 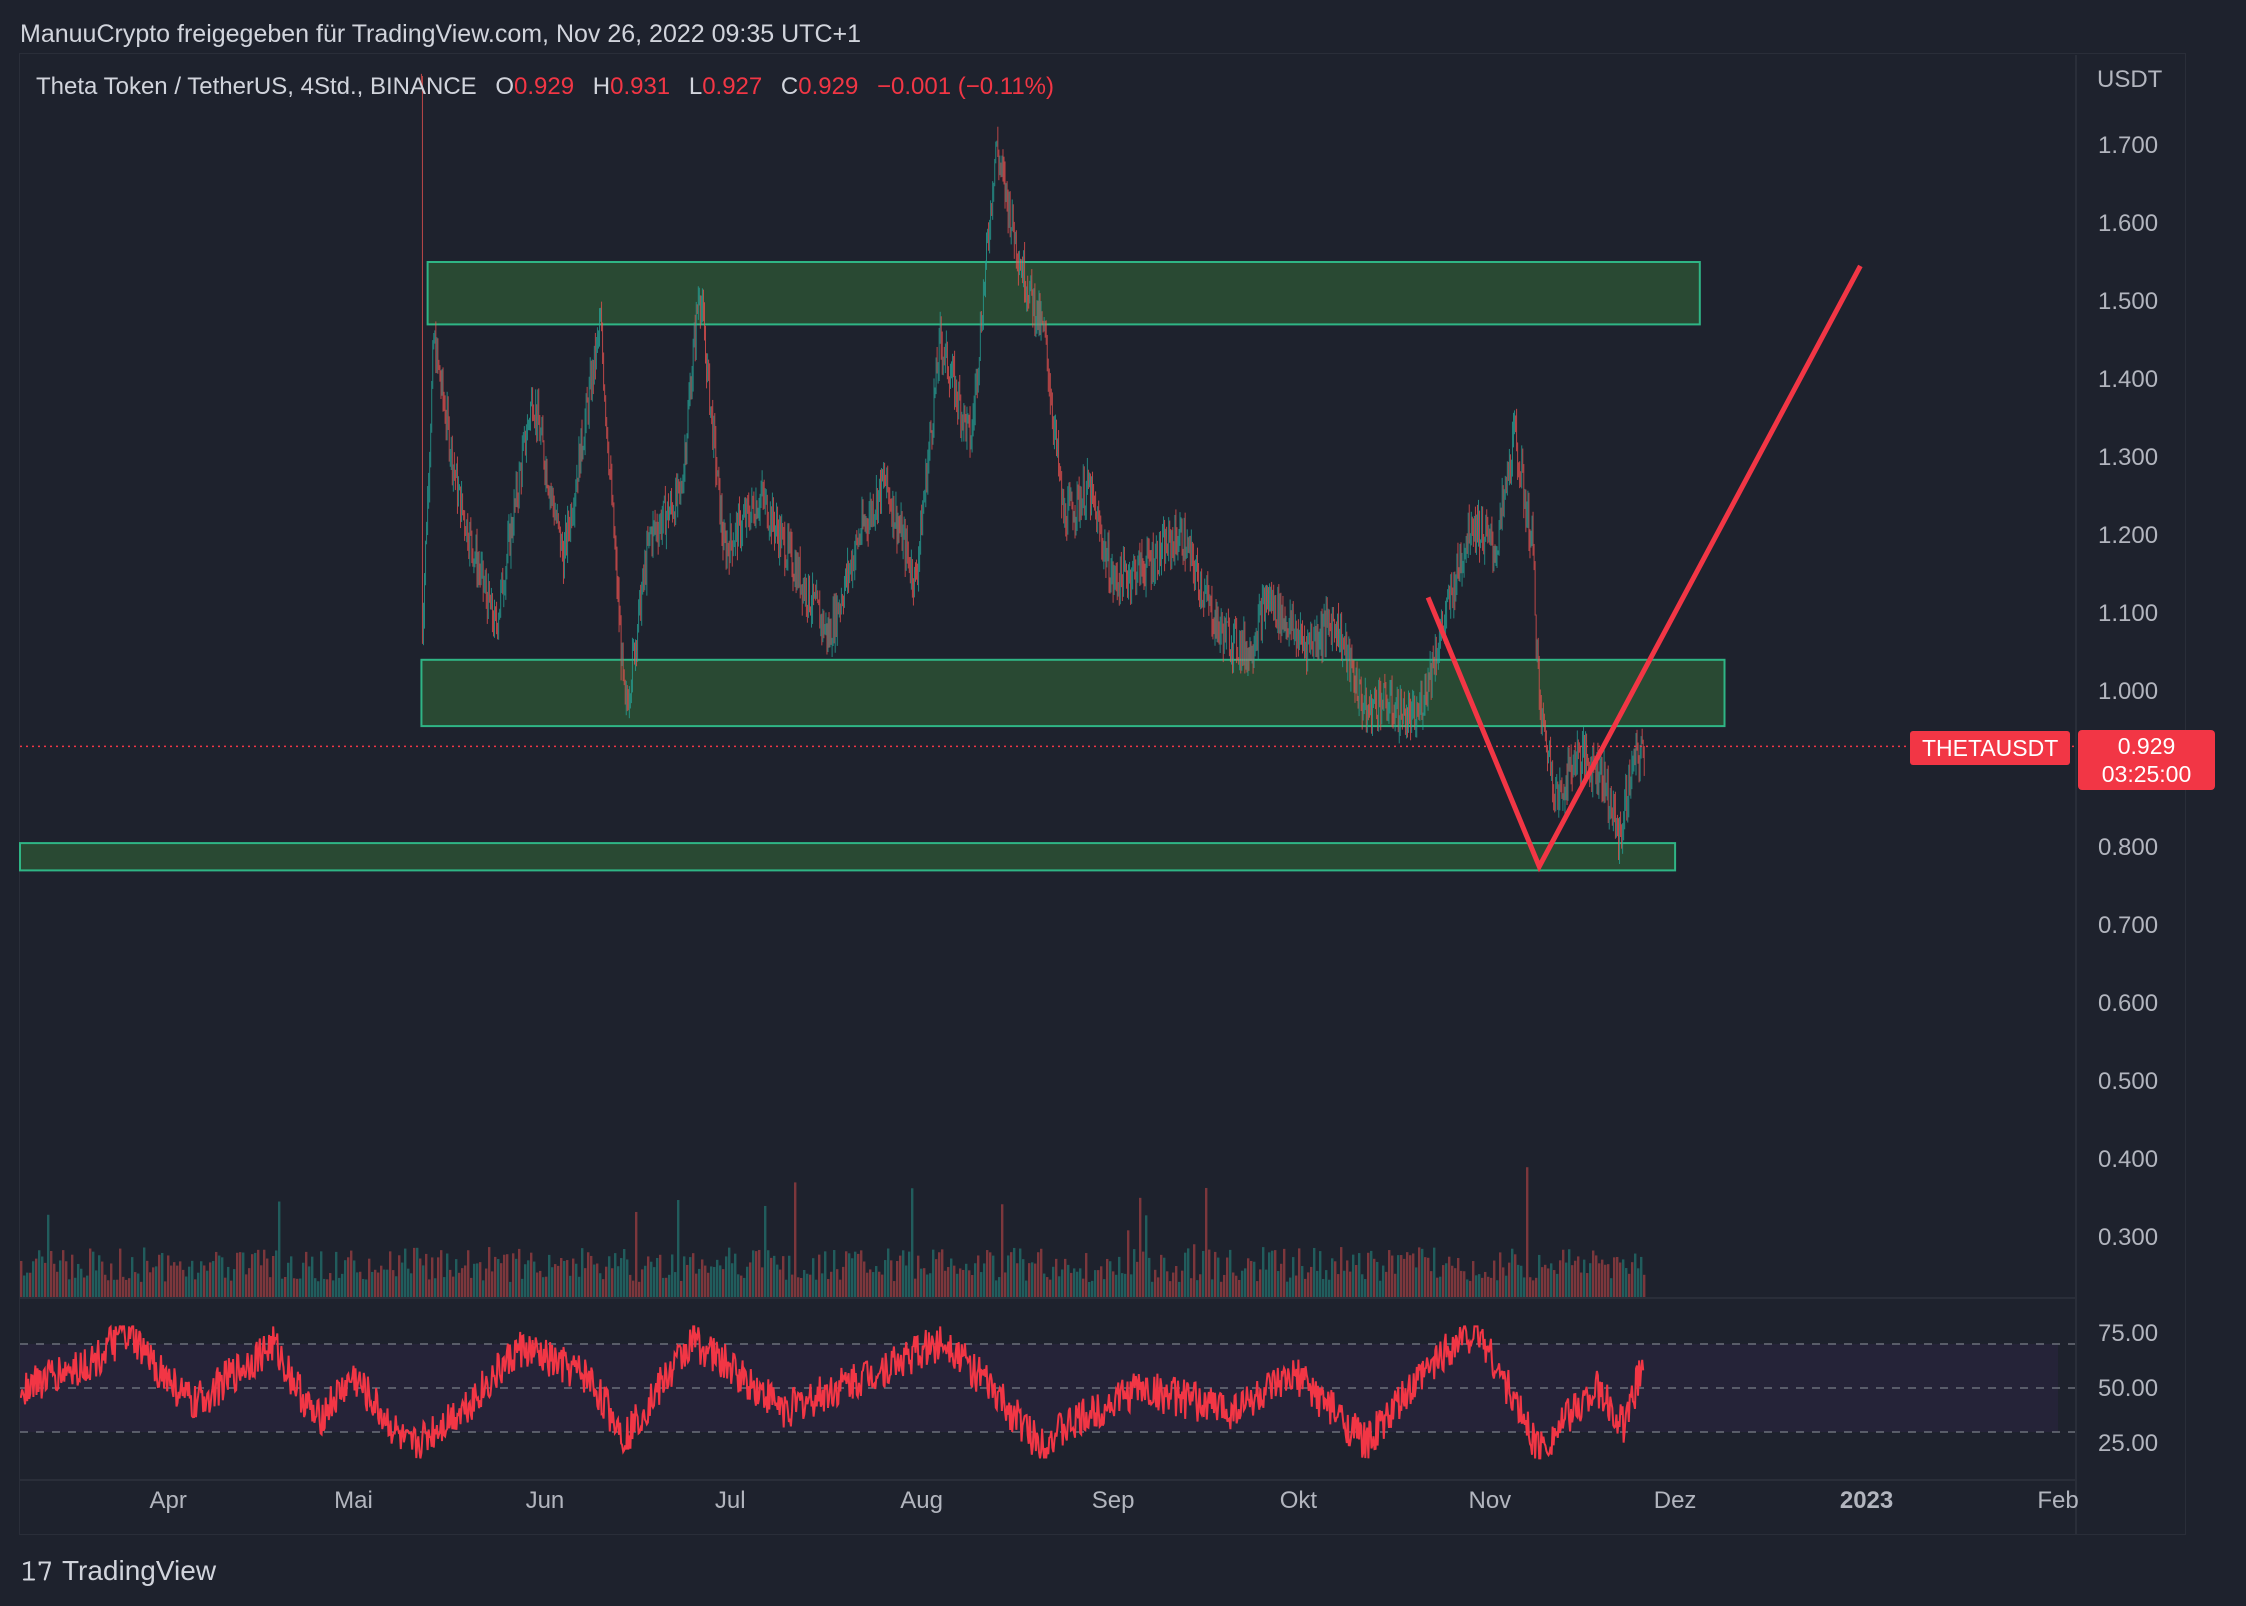 What do you see at coordinates (545, 1500) in the screenshot?
I see `time-tick-label: Jun` at bounding box center [545, 1500].